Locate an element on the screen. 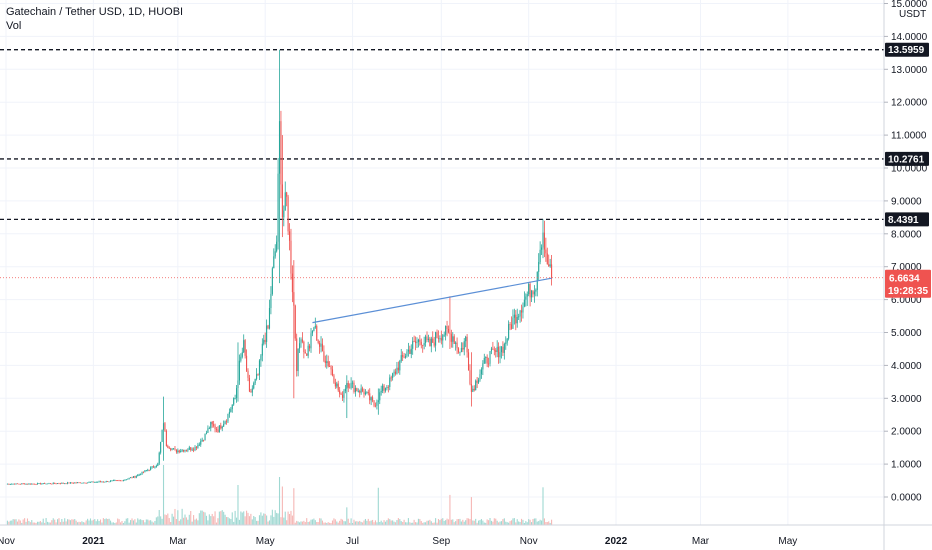  x-tick-label: 2022 is located at coordinates (616, 541).